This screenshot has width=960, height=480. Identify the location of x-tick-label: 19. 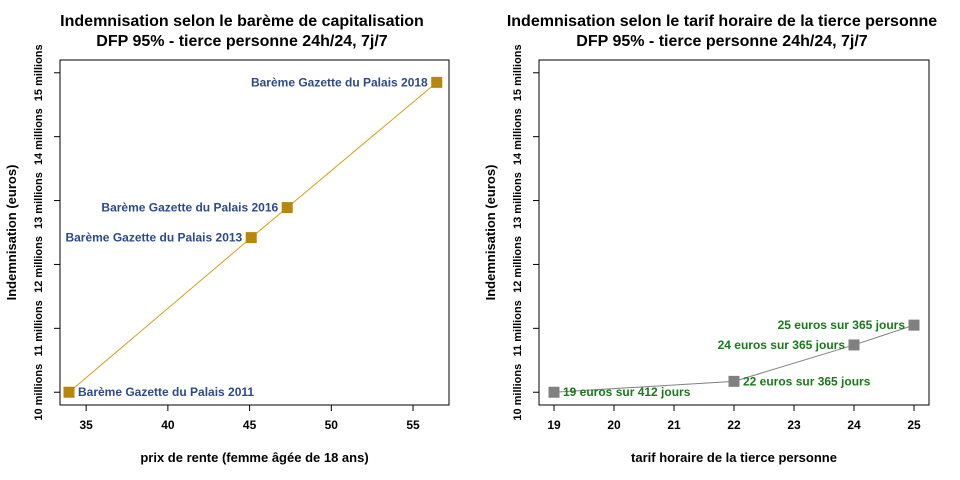
(554, 425).